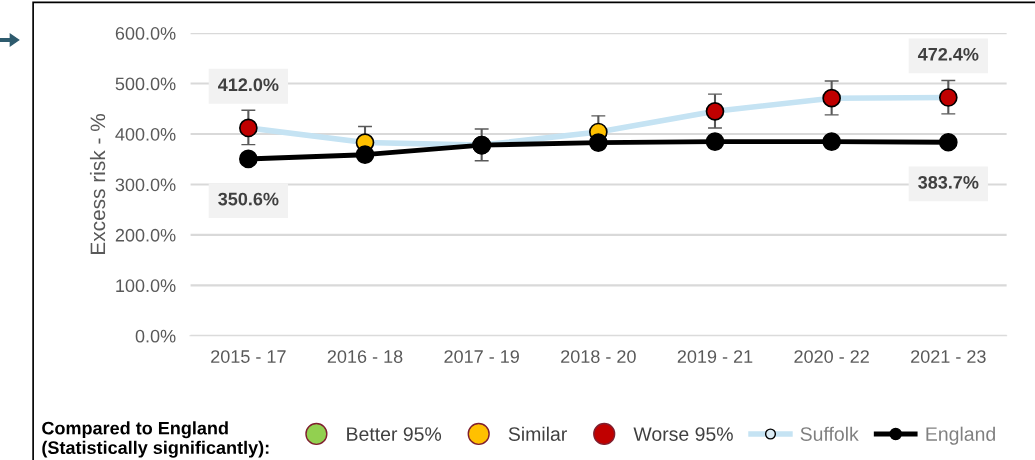 Image resolution: width=1035 pixels, height=460 pixels. Describe the element at coordinates (365, 356) in the screenshot. I see `x-tick-label: 2016 - 18` at that location.